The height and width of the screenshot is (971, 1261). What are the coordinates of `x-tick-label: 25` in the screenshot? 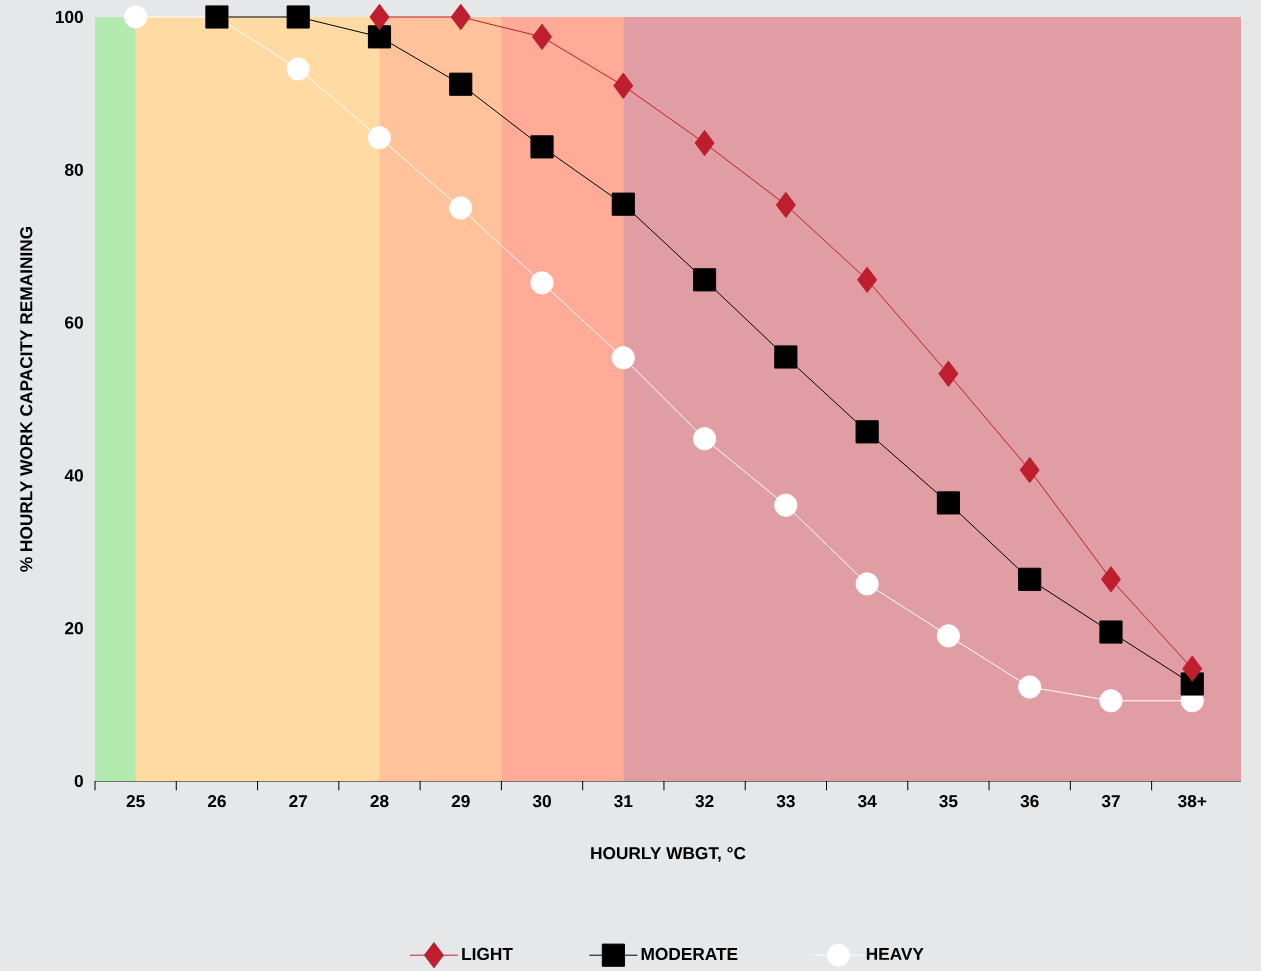 It's located at (135, 801).